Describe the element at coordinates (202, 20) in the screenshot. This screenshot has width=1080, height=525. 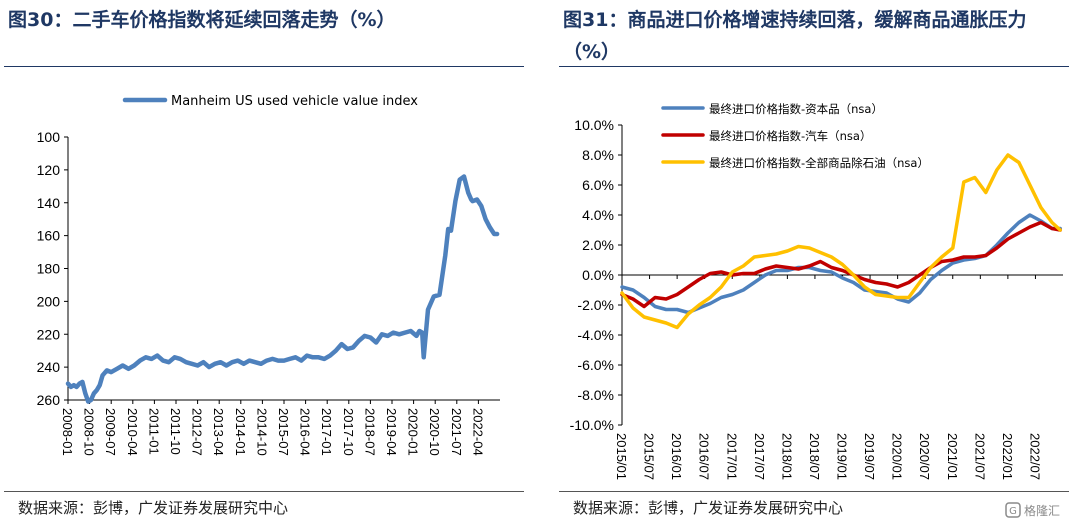
I see `chart-title: 图30：二手车价格指数将延续回落走势（%）` at that location.